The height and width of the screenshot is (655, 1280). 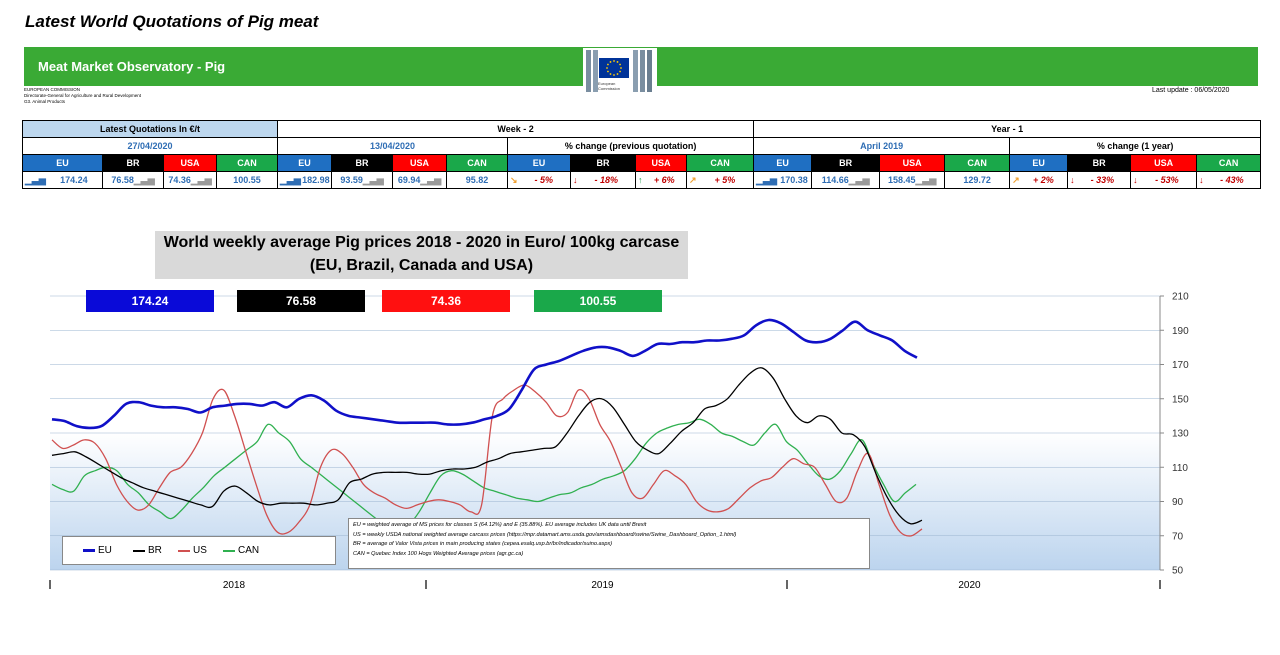 I want to click on latest-box-us: 74.36, so click(x=446, y=301).